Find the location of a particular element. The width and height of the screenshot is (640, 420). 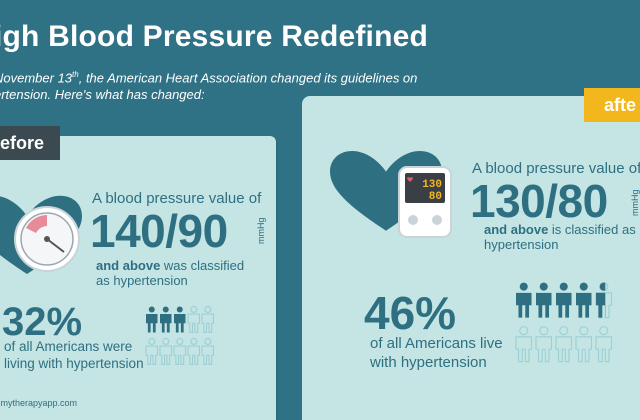

before-classified: and above was classified as hypertension is located at coordinates (176, 273).